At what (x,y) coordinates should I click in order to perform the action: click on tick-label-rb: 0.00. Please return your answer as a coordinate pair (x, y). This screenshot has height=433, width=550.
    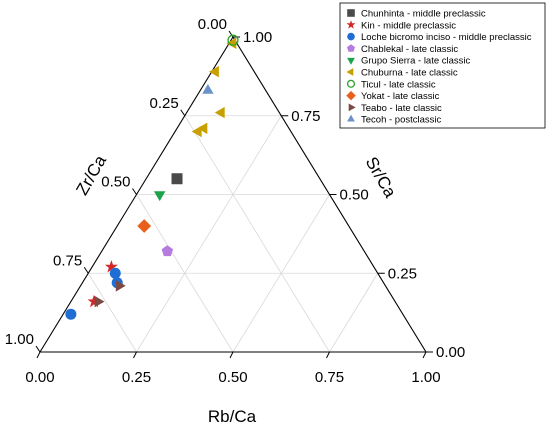
    Looking at the image, I should click on (39, 377).